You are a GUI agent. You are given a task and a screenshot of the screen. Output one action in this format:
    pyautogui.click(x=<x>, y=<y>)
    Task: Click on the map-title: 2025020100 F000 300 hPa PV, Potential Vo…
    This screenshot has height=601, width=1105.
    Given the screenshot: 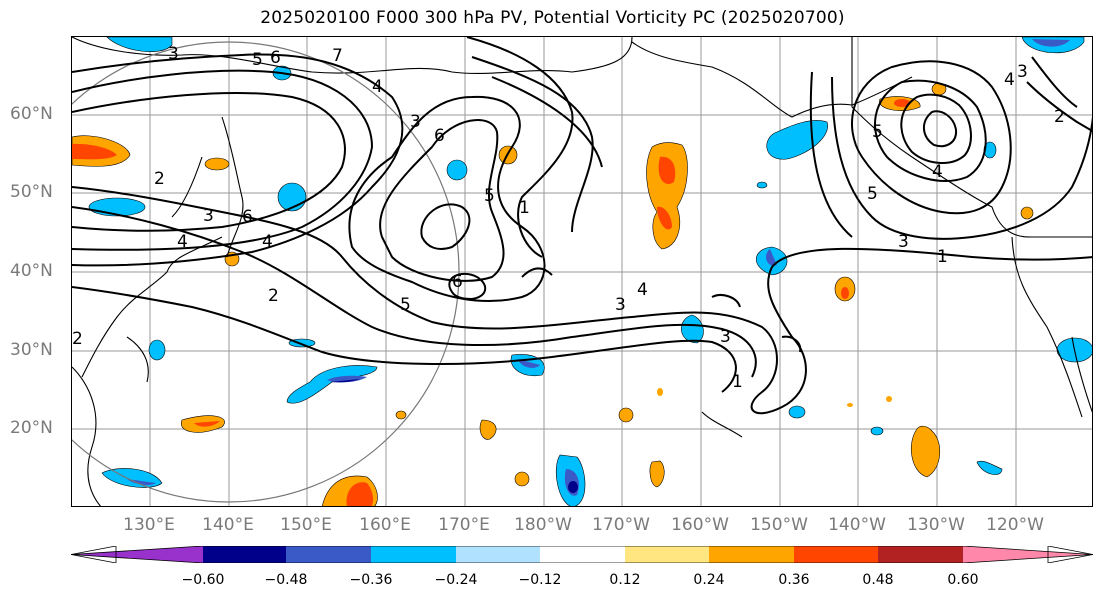 What is the action you would take?
    pyautogui.click(x=552, y=18)
    